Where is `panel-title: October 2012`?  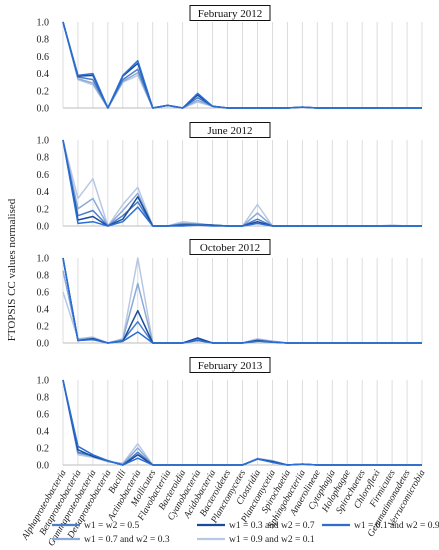
panel-title: October 2012 is located at coordinates (230, 248).